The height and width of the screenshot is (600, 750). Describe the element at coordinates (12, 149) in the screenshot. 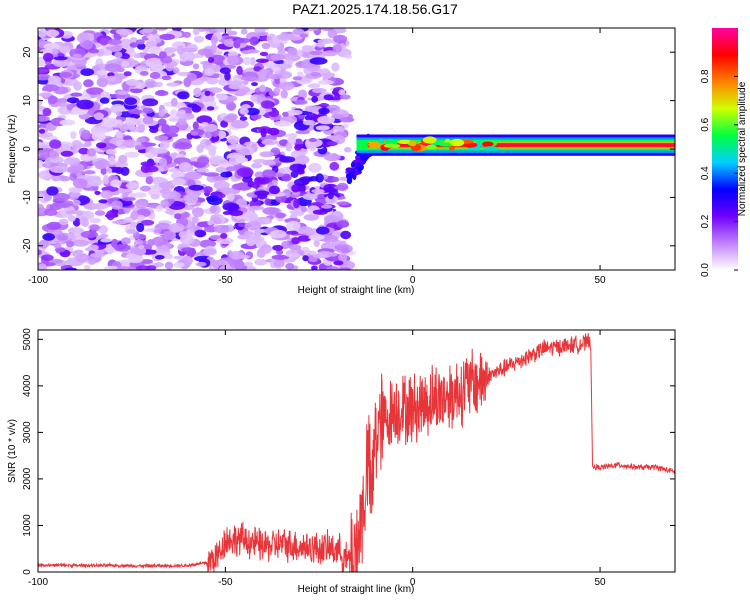

I see `spectrogram-y-label: Frequency (Hz)` at that location.